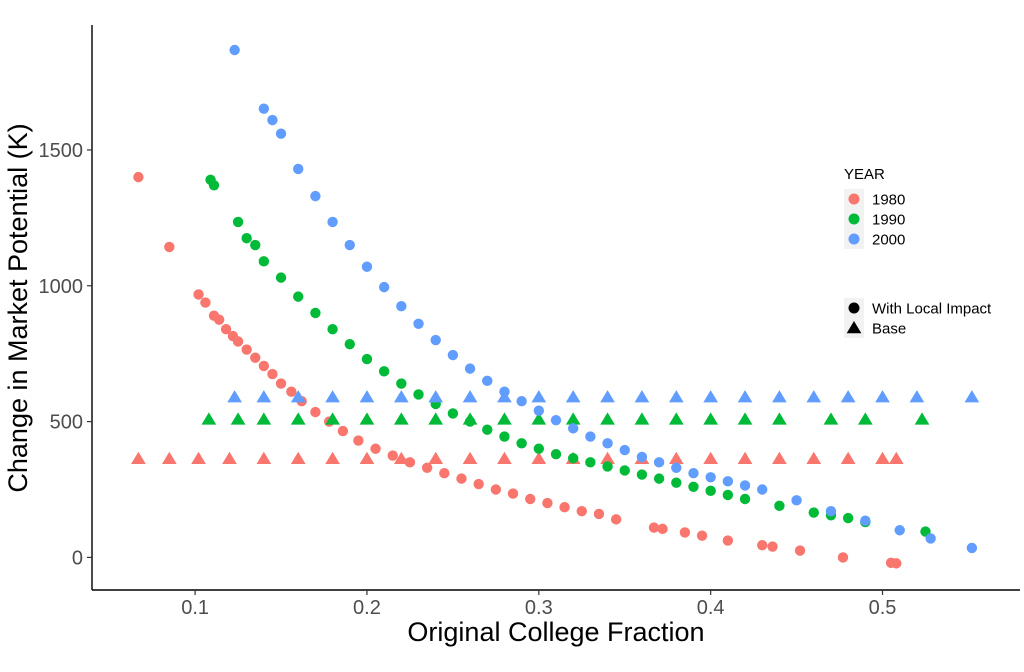 The image size is (1024, 672). Describe the element at coordinates (66, 423) in the screenshot. I see `y-tick-label: 500` at that location.